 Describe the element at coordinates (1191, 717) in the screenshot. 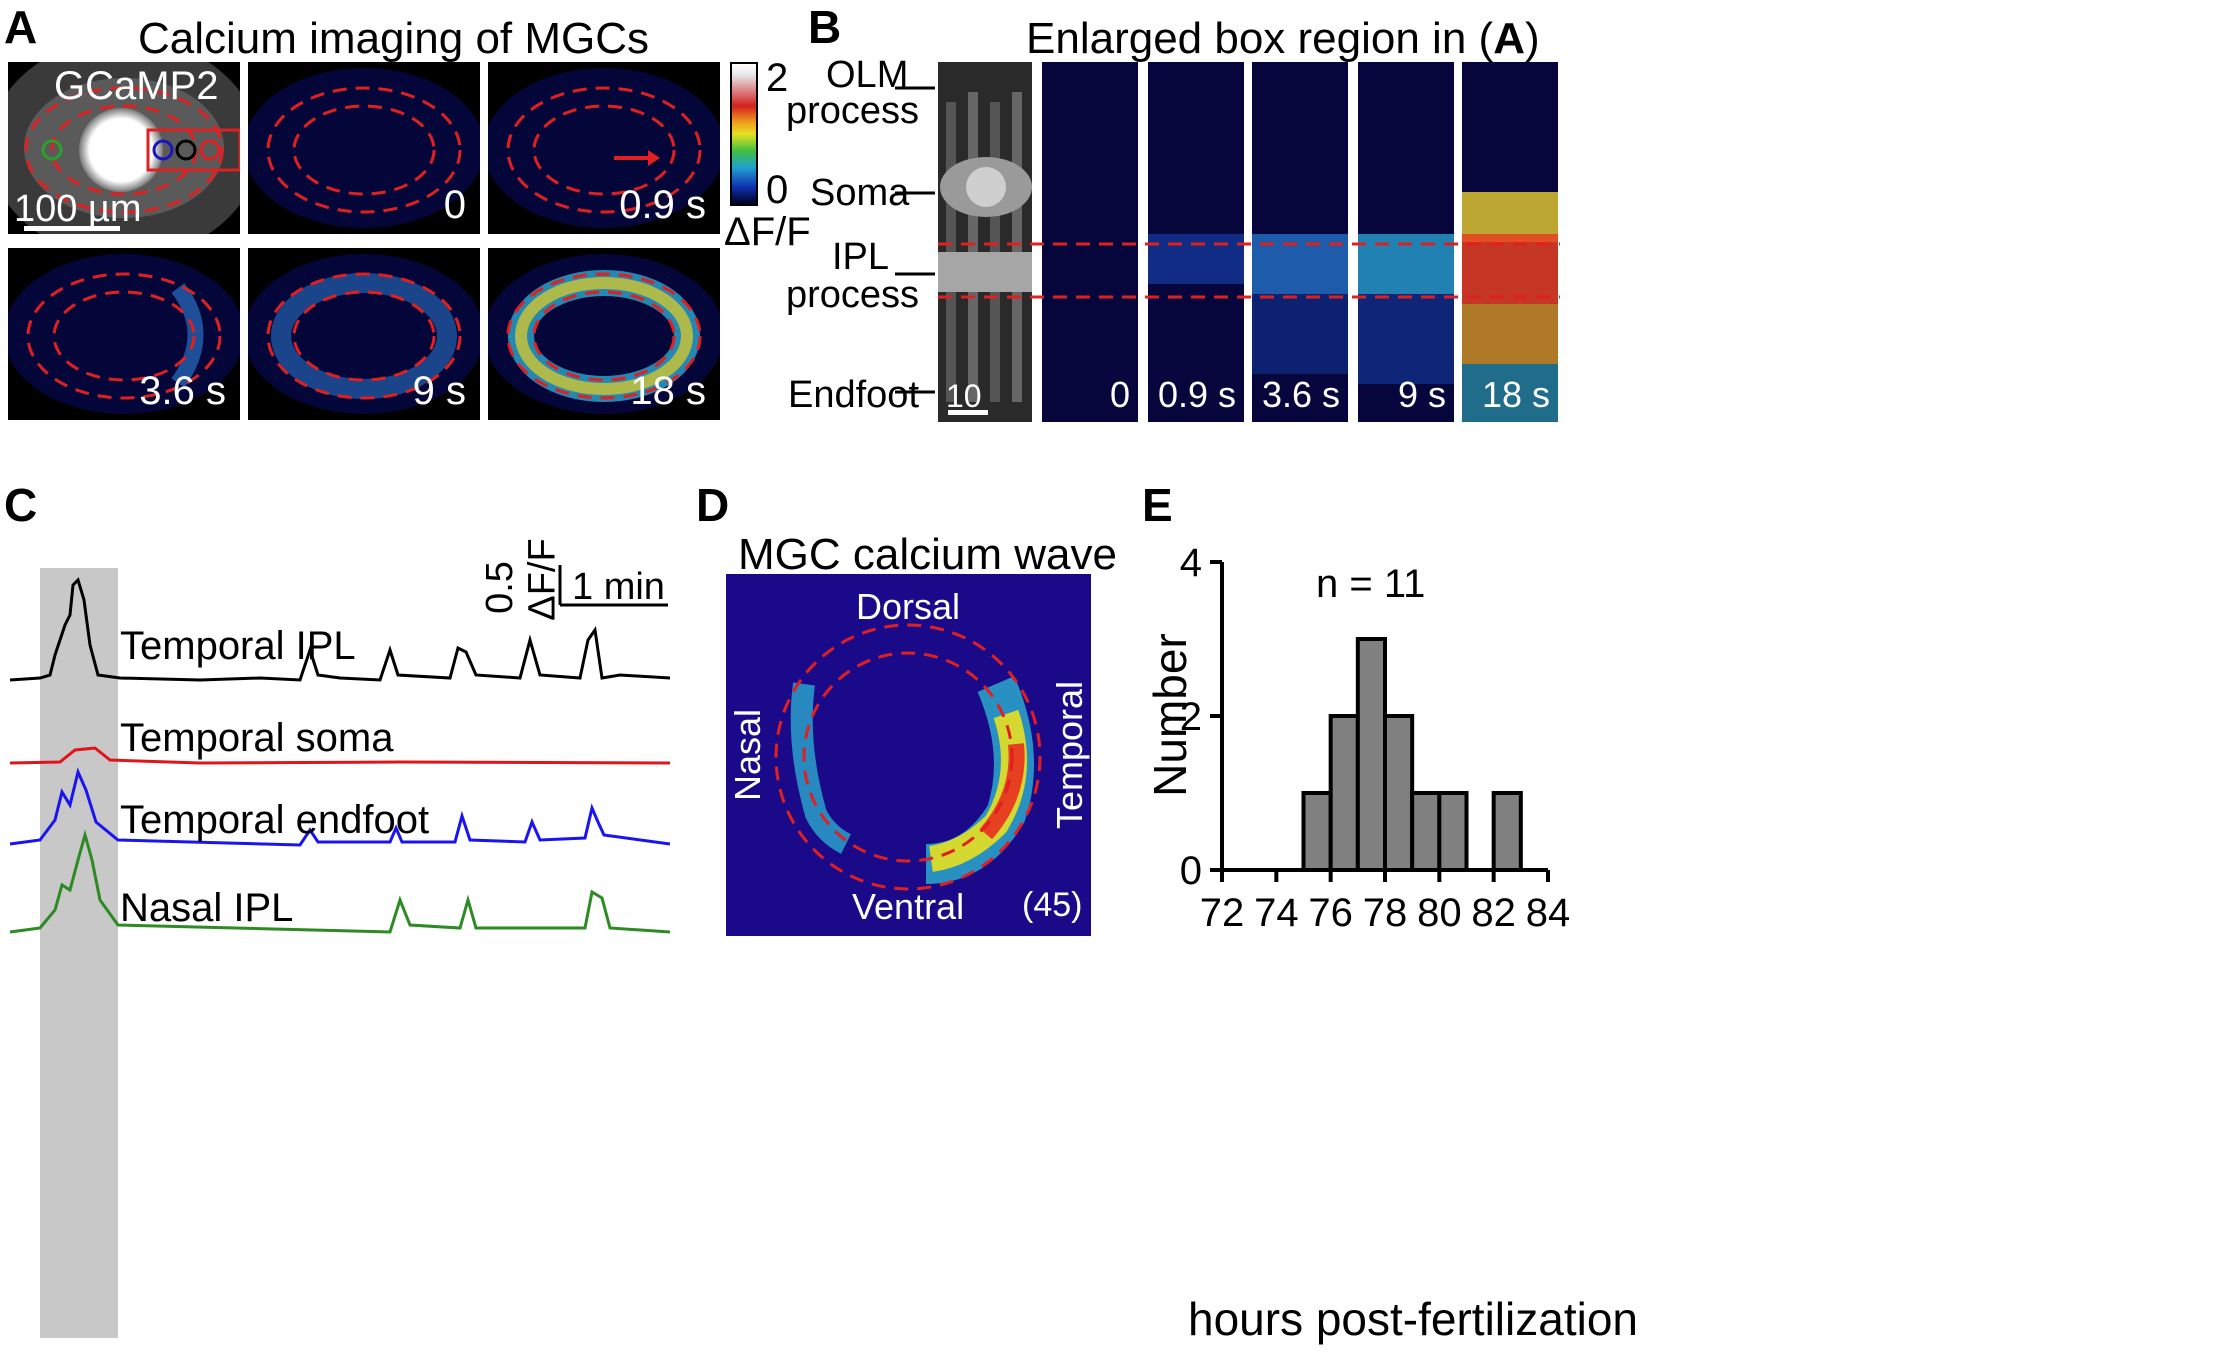

I see `y-tick-label-1: 2` at that location.